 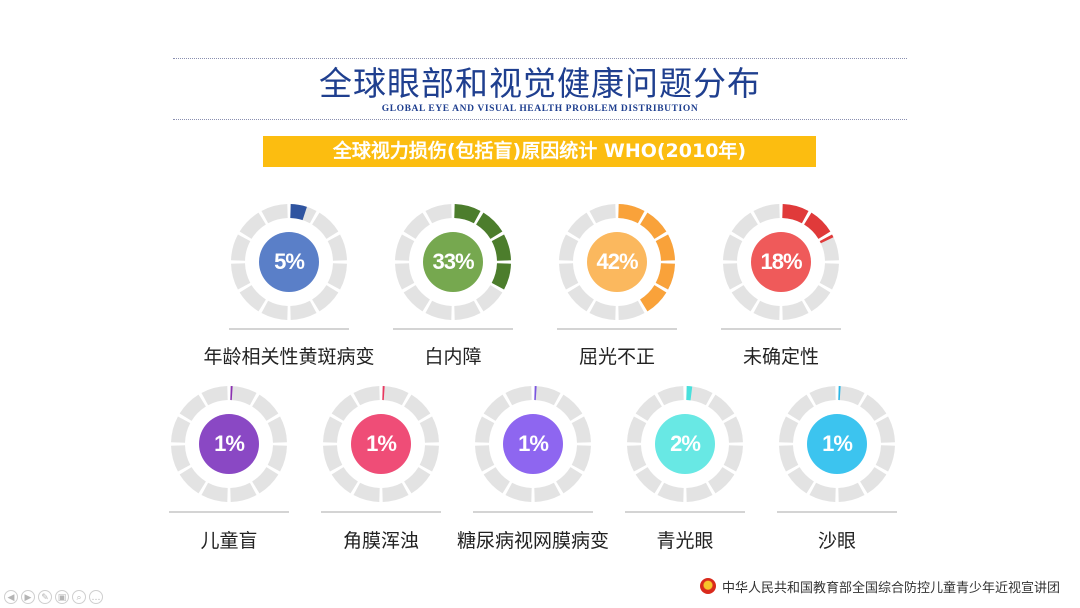 What do you see at coordinates (532, 541) in the screenshot?
I see `category-label: 糖尿病视网膜病变` at bounding box center [532, 541].